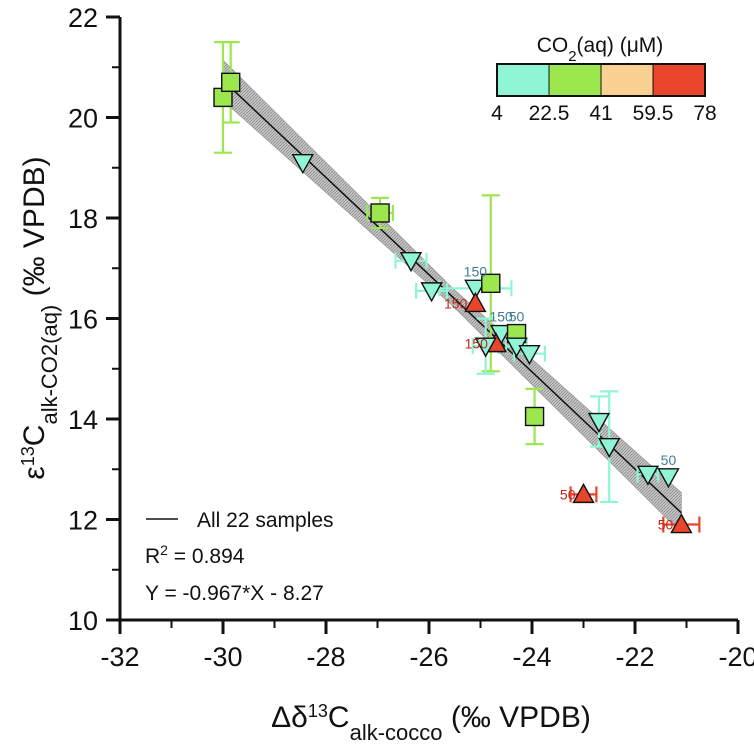 The width and height of the screenshot is (754, 749). What do you see at coordinates (222, 657) in the screenshot?
I see `x-tick-label: -30` at bounding box center [222, 657].